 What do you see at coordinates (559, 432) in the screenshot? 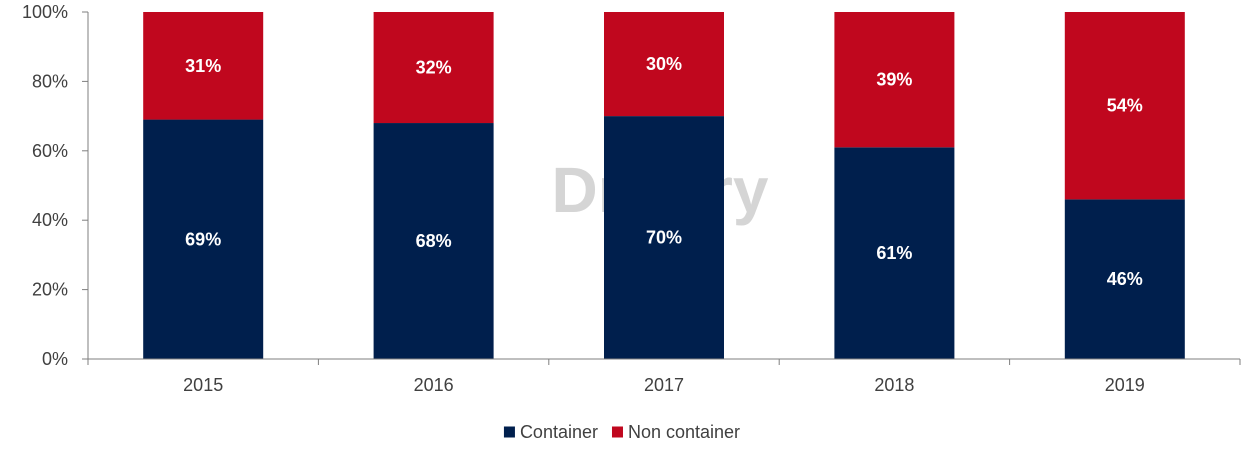
I see `legend-label-container: Container` at bounding box center [559, 432].